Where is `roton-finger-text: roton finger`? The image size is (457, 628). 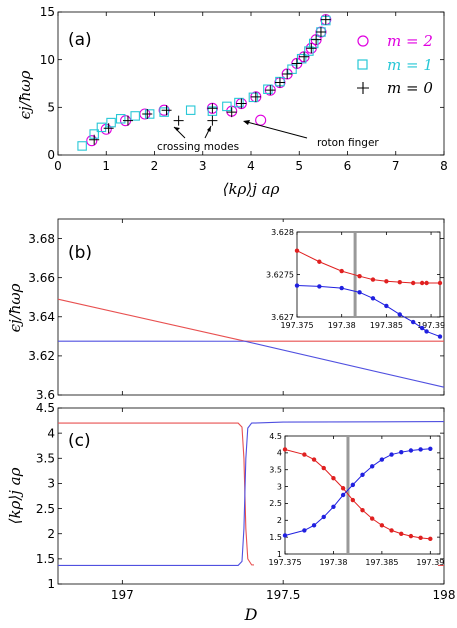 roton-finger-text: roton finger is located at coordinates (348, 143).